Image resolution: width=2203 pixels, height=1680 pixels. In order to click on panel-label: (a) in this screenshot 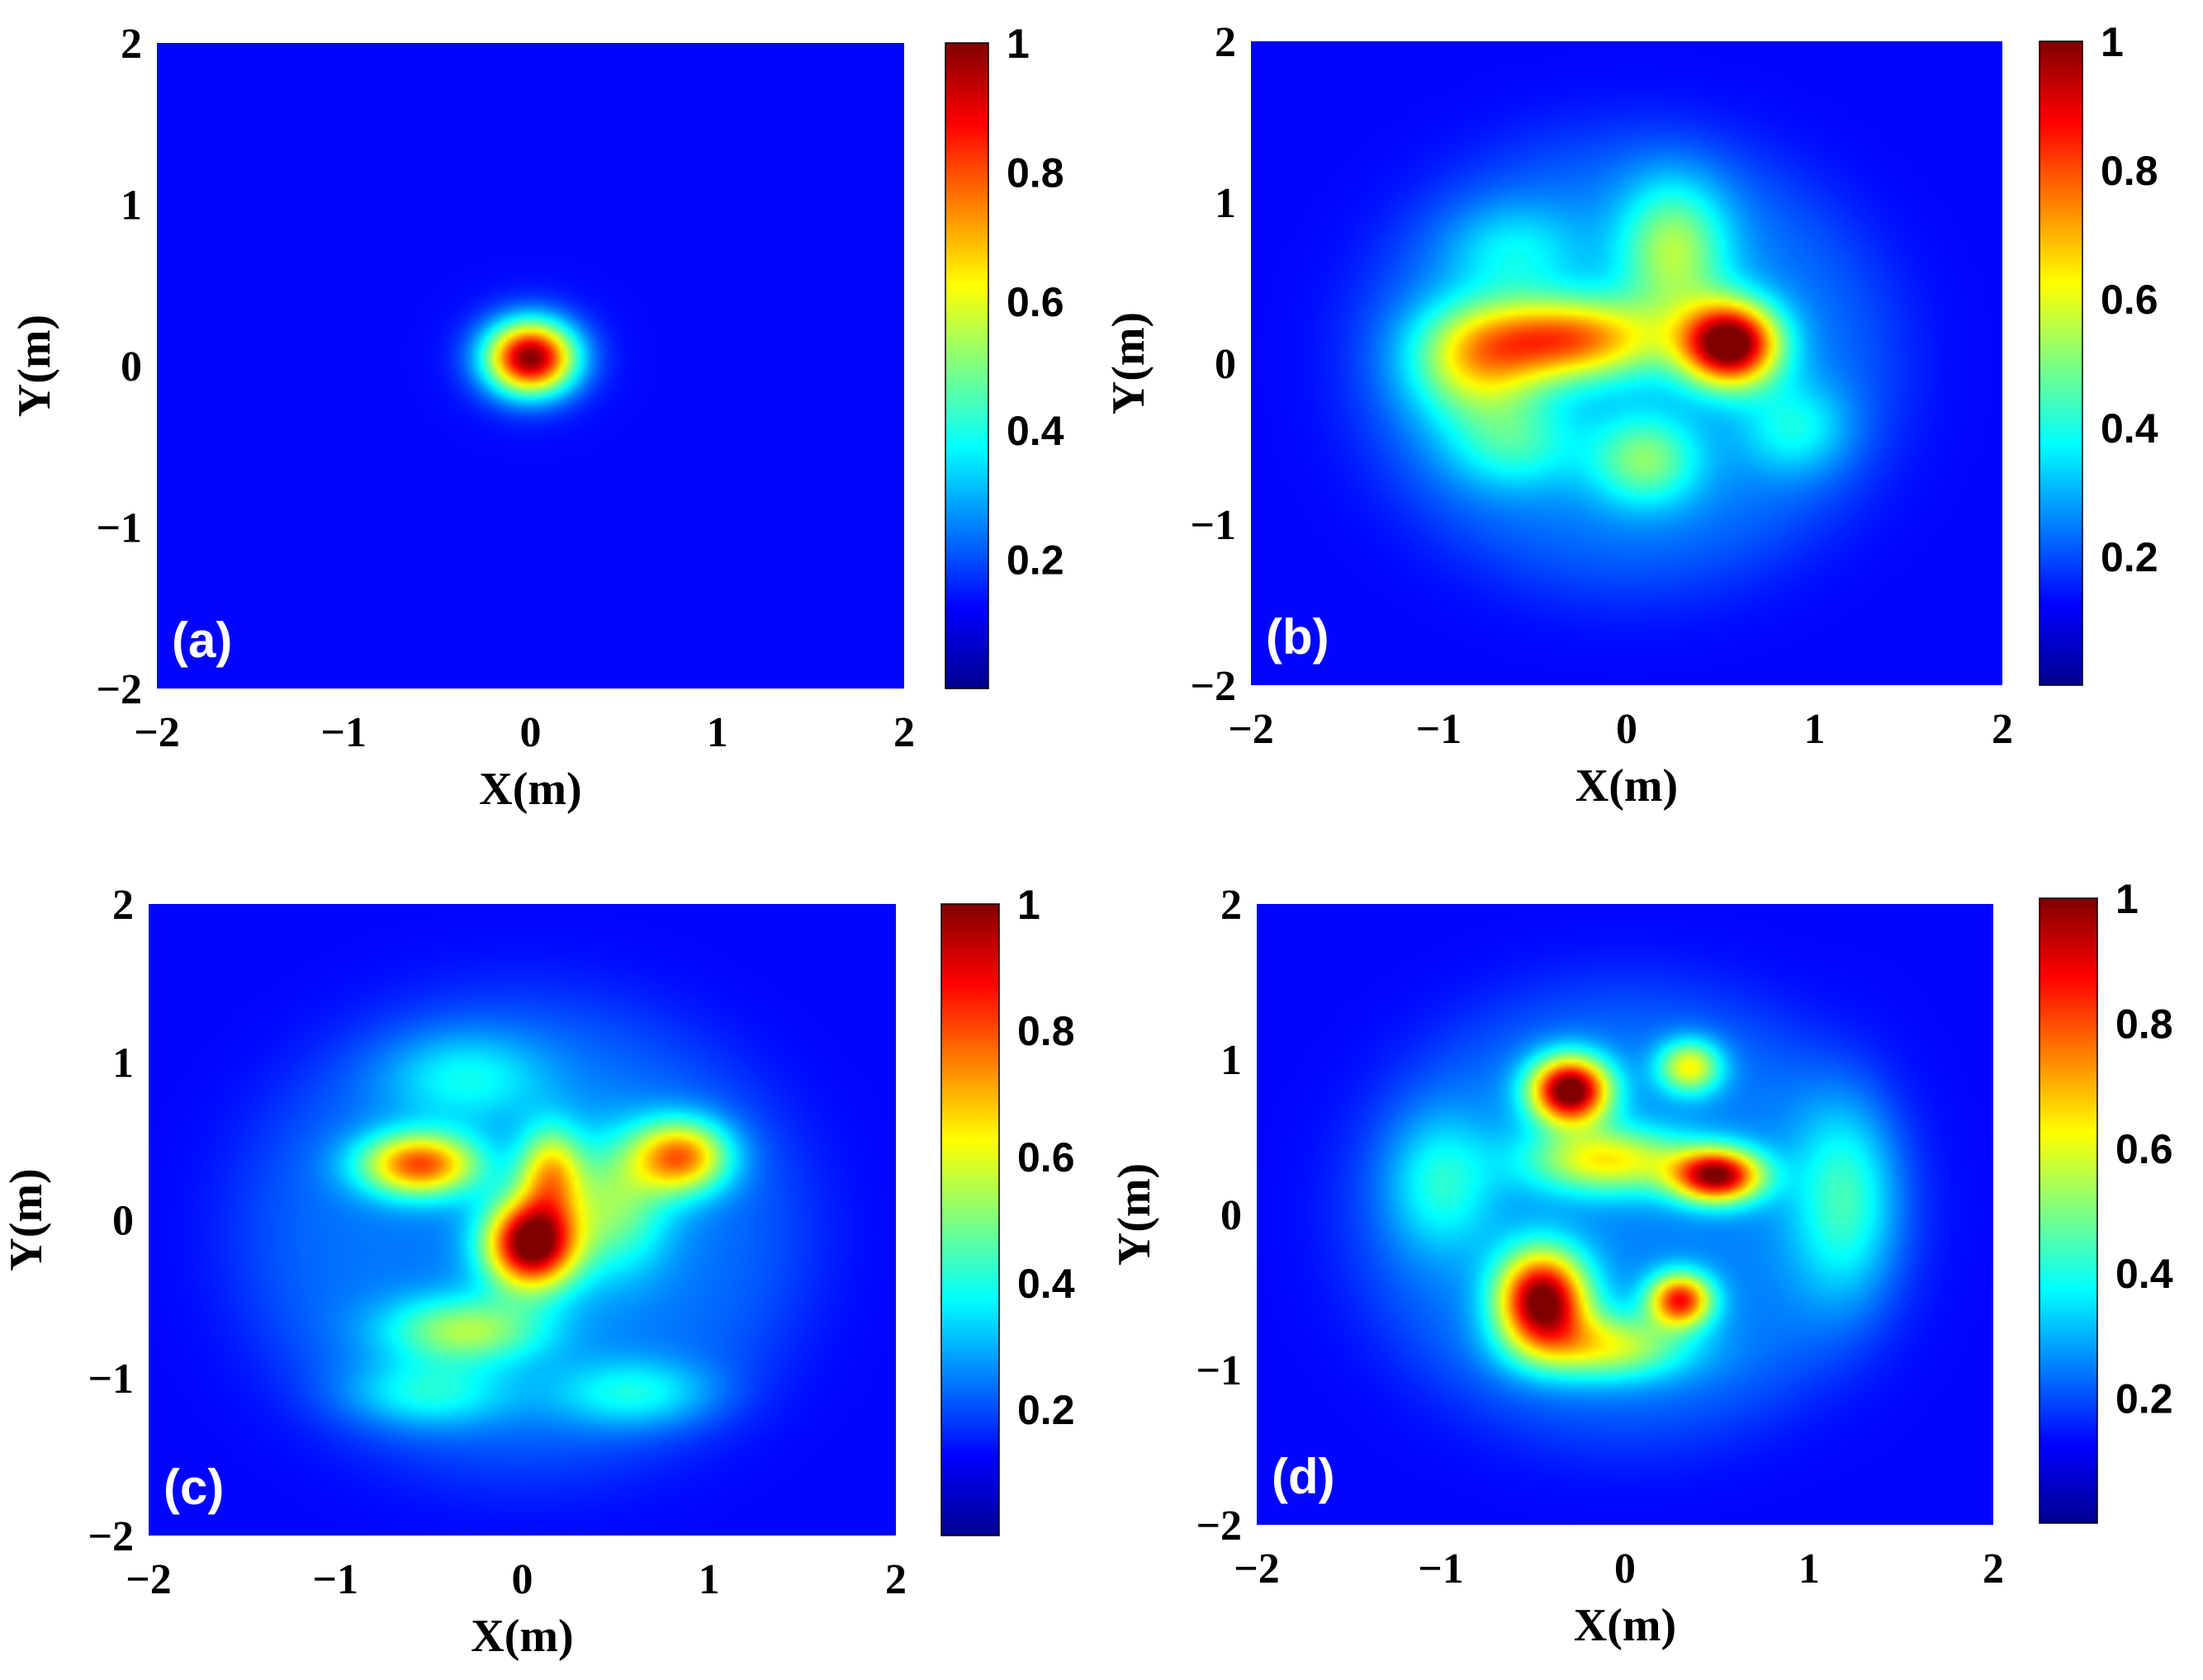, I will do `click(202, 640)`.